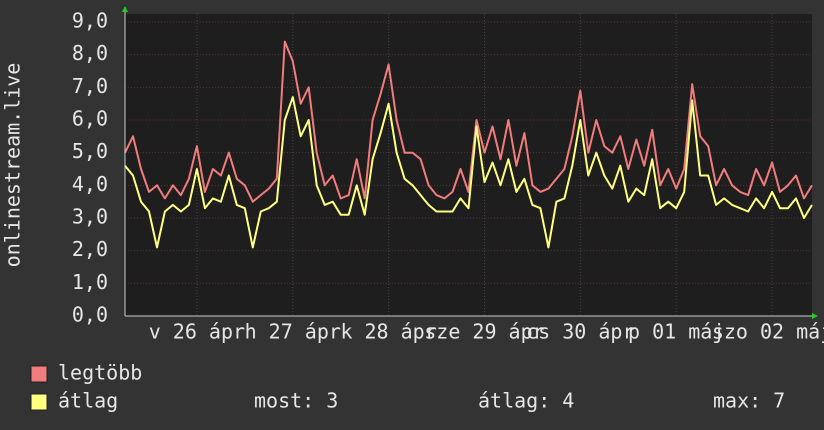 This screenshot has width=824, height=430. Describe the element at coordinates (90, 282) in the screenshot. I see `y-tick-label: 1,0` at that location.